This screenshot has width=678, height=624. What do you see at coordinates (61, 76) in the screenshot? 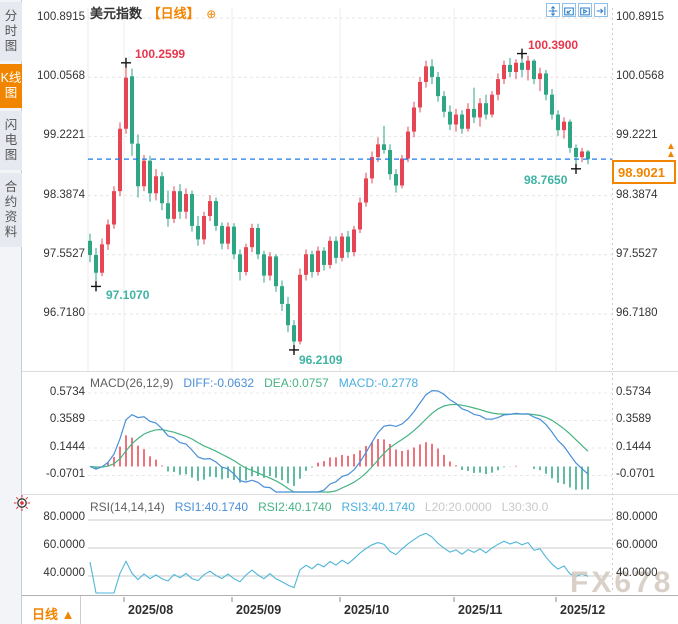
I see `y-axis-label-left: 100.0568` at bounding box center [61, 76].